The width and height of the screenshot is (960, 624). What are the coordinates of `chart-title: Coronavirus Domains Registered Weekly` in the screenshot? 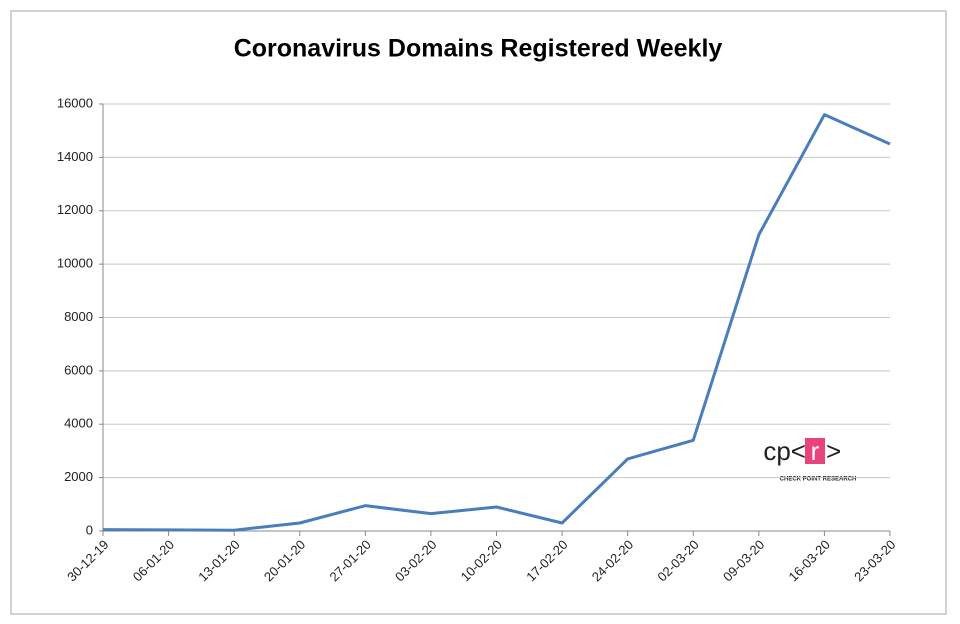 It's located at (478, 49).